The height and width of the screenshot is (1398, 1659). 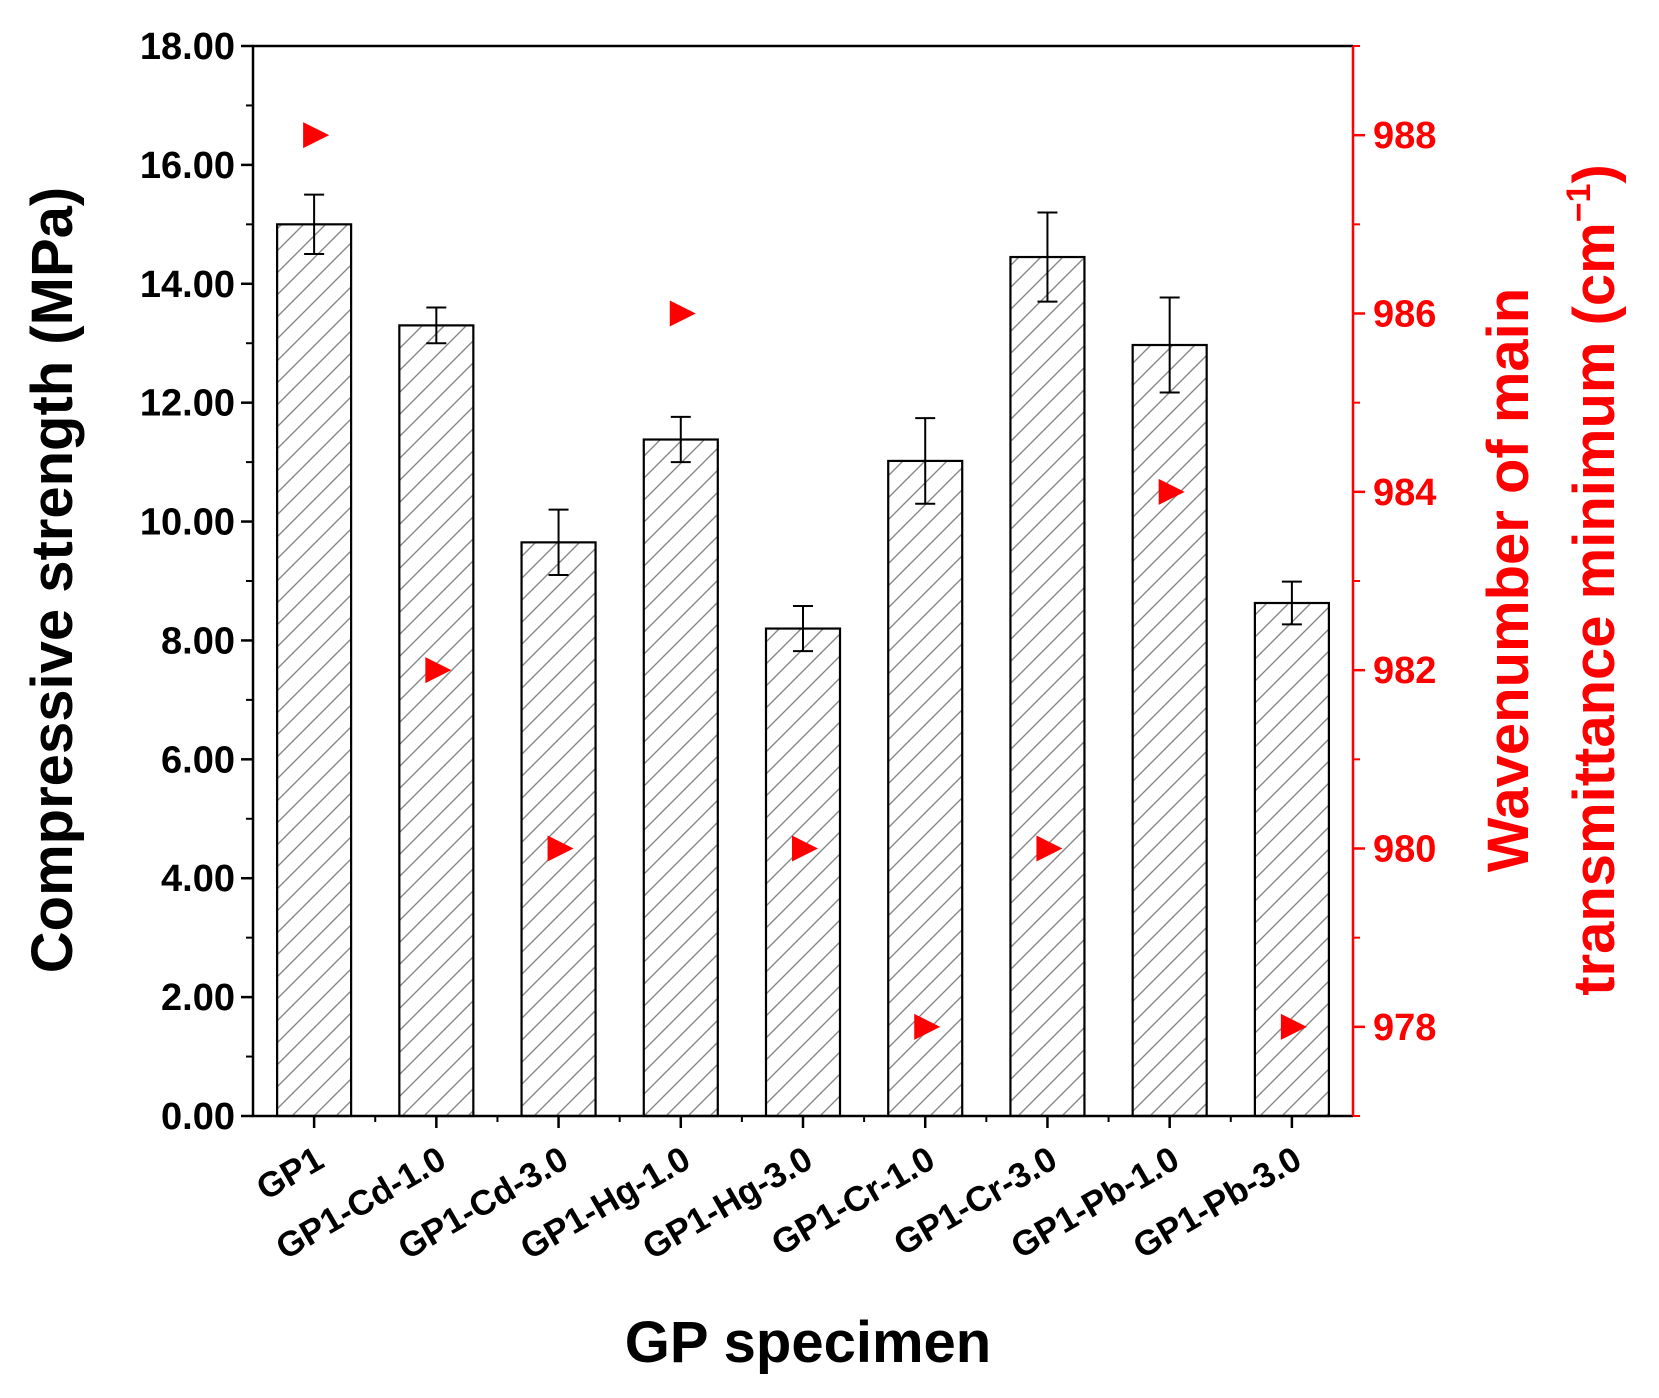 I want to click on y-tick-label: 4.00, so click(x=198, y=879).